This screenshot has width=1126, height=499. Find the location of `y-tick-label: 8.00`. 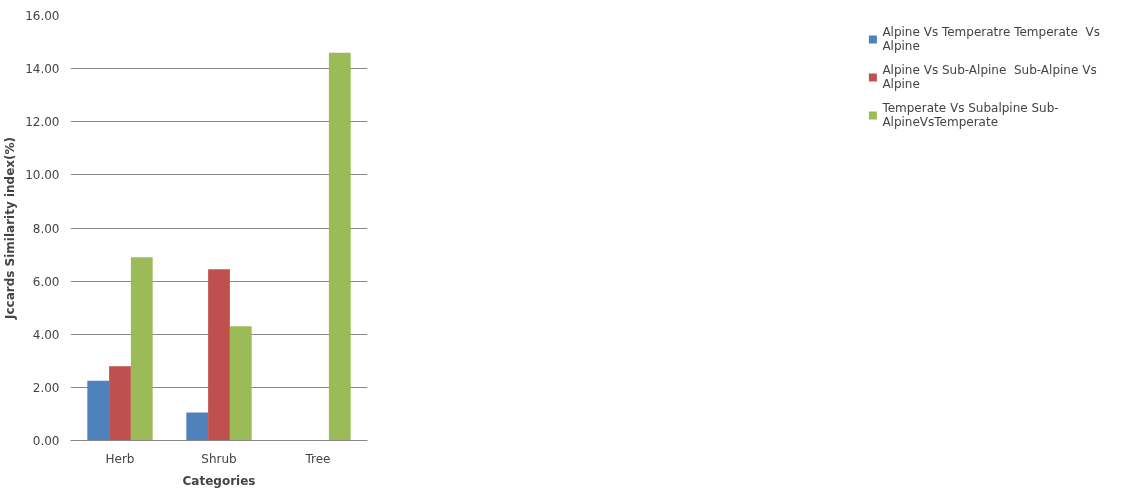

y-tick-label: 8.00 is located at coordinates (46, 228).